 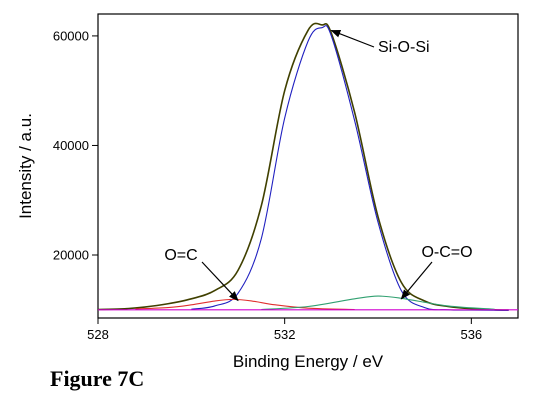 I want to click on x-tick-label: 536, so click(x=471, y=334).